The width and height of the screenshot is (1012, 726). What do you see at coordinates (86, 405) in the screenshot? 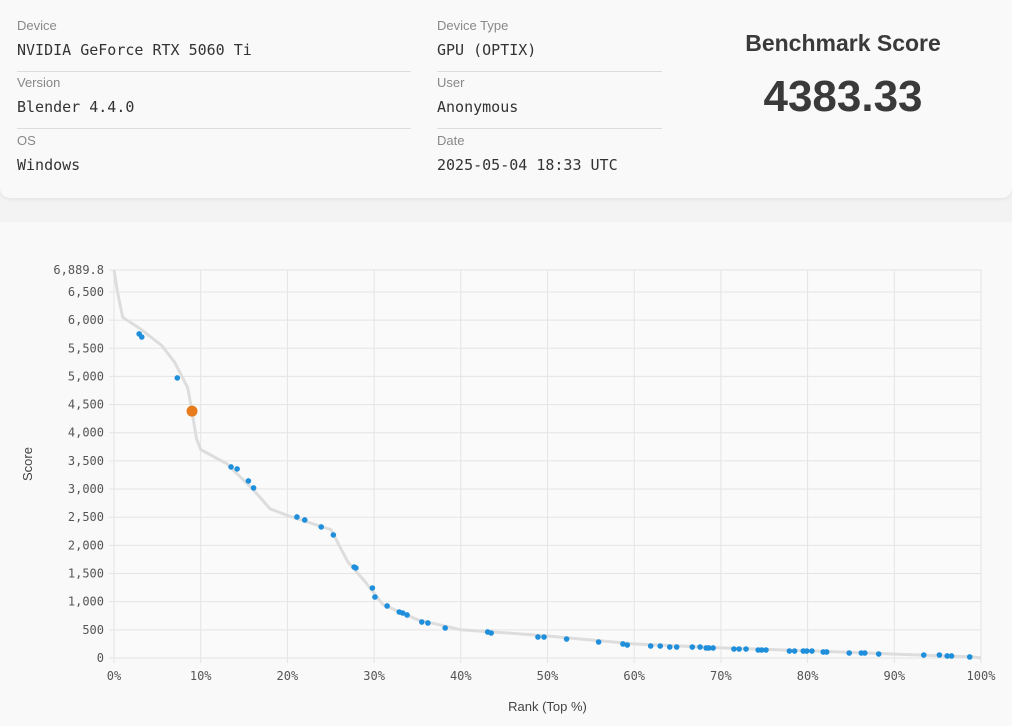
I see `y-tick-label: 4,500` at bounding box center [86, 405].